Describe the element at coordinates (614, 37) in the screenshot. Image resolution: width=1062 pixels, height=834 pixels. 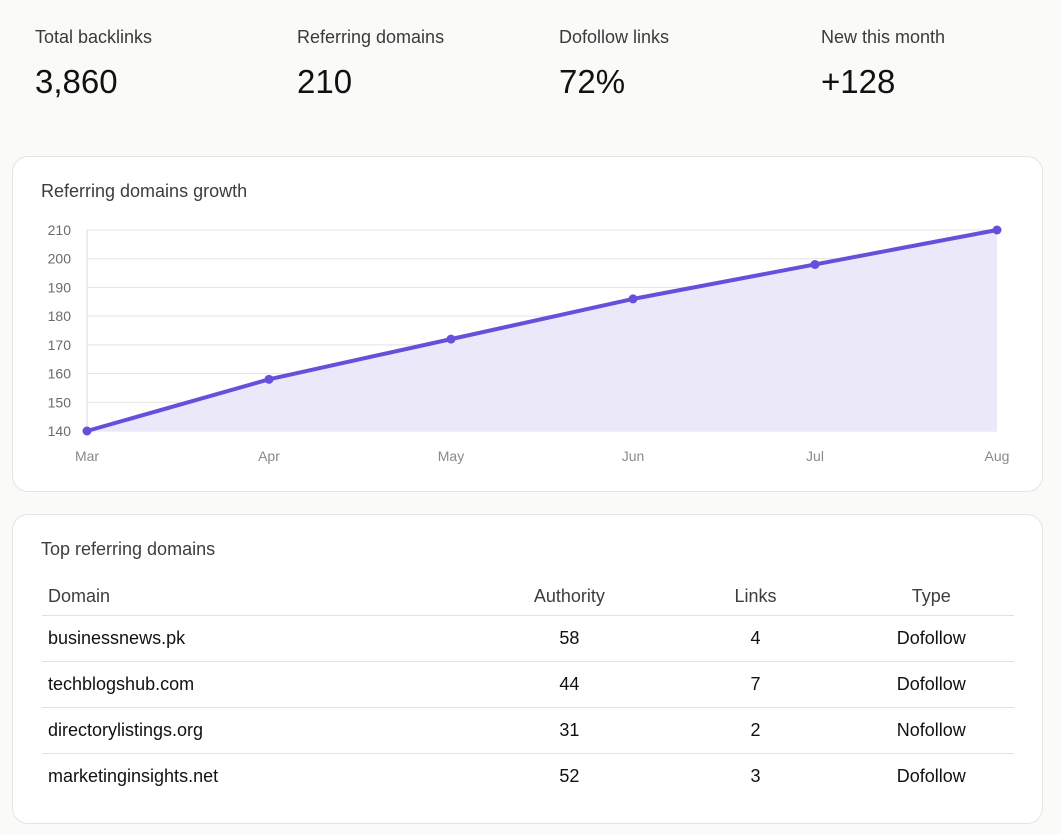
I see `stat-label: Dofollow links` at that location.